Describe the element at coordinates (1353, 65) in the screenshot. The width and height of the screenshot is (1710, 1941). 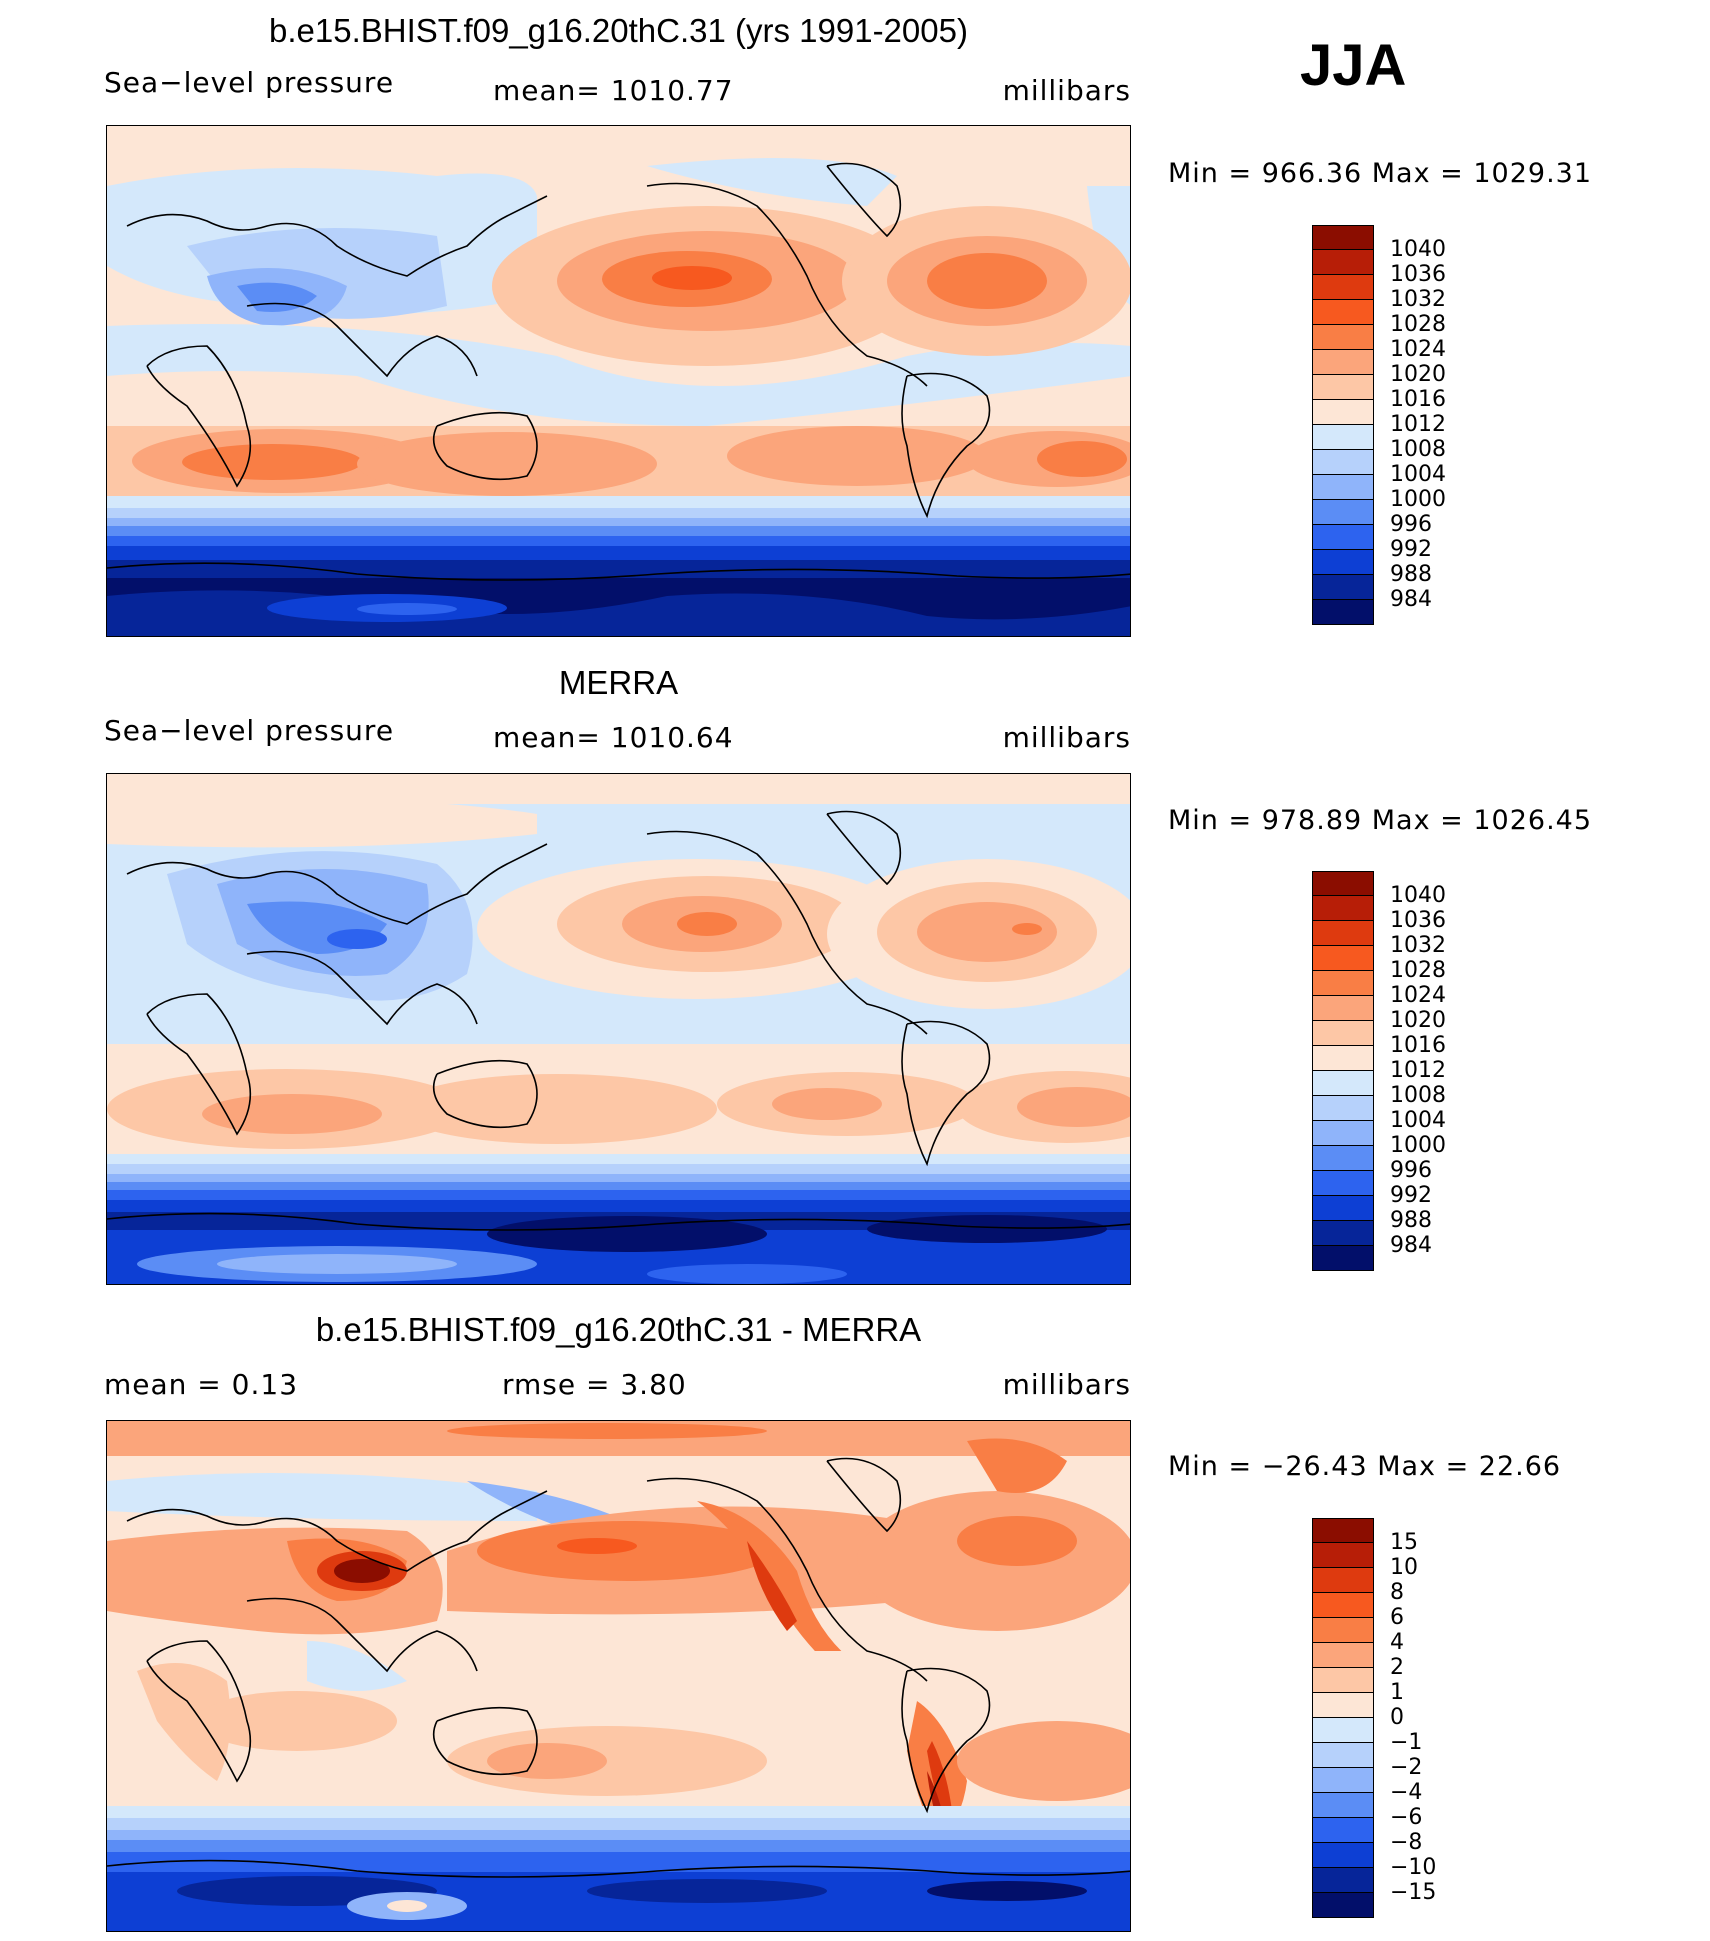
I see `season-label: JJA` at that location.